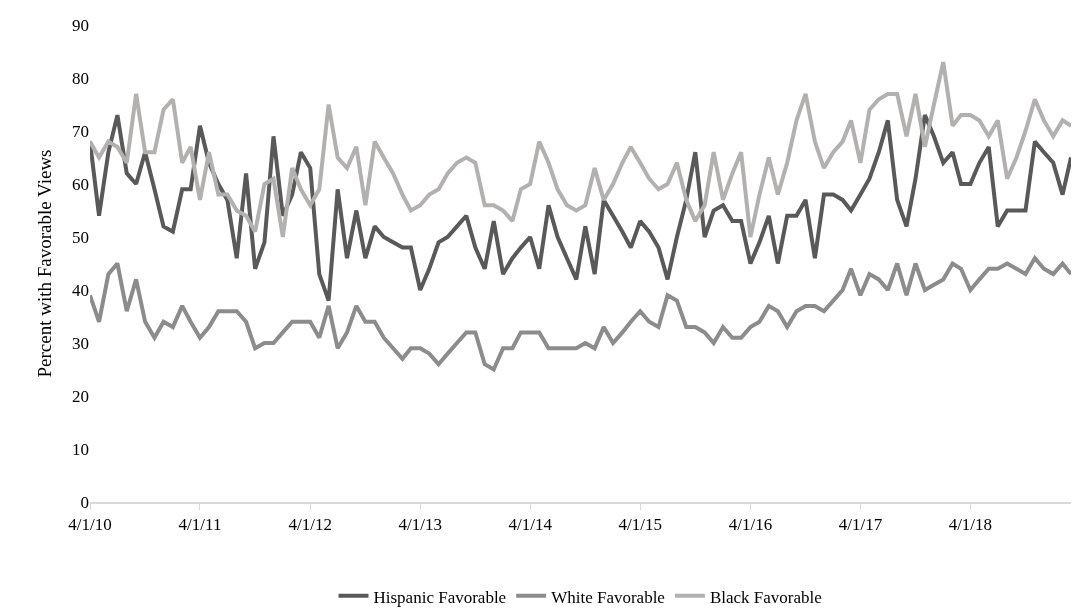 This screenshot has height=616, width=1073. I want to click on y-tick-label: 10, so click(80, 449).